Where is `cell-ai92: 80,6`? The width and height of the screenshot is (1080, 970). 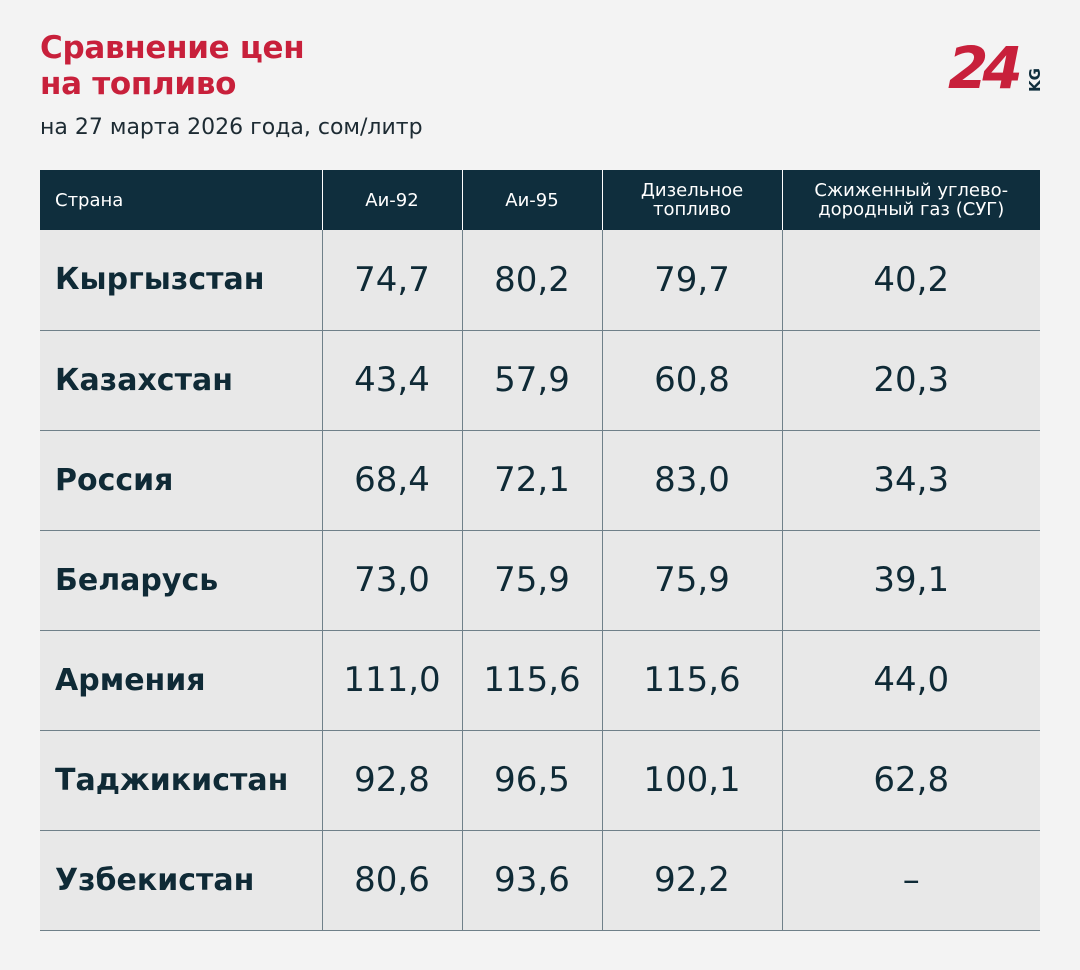
cell-ai92: 80,6 is located at coordinates (391, 880).